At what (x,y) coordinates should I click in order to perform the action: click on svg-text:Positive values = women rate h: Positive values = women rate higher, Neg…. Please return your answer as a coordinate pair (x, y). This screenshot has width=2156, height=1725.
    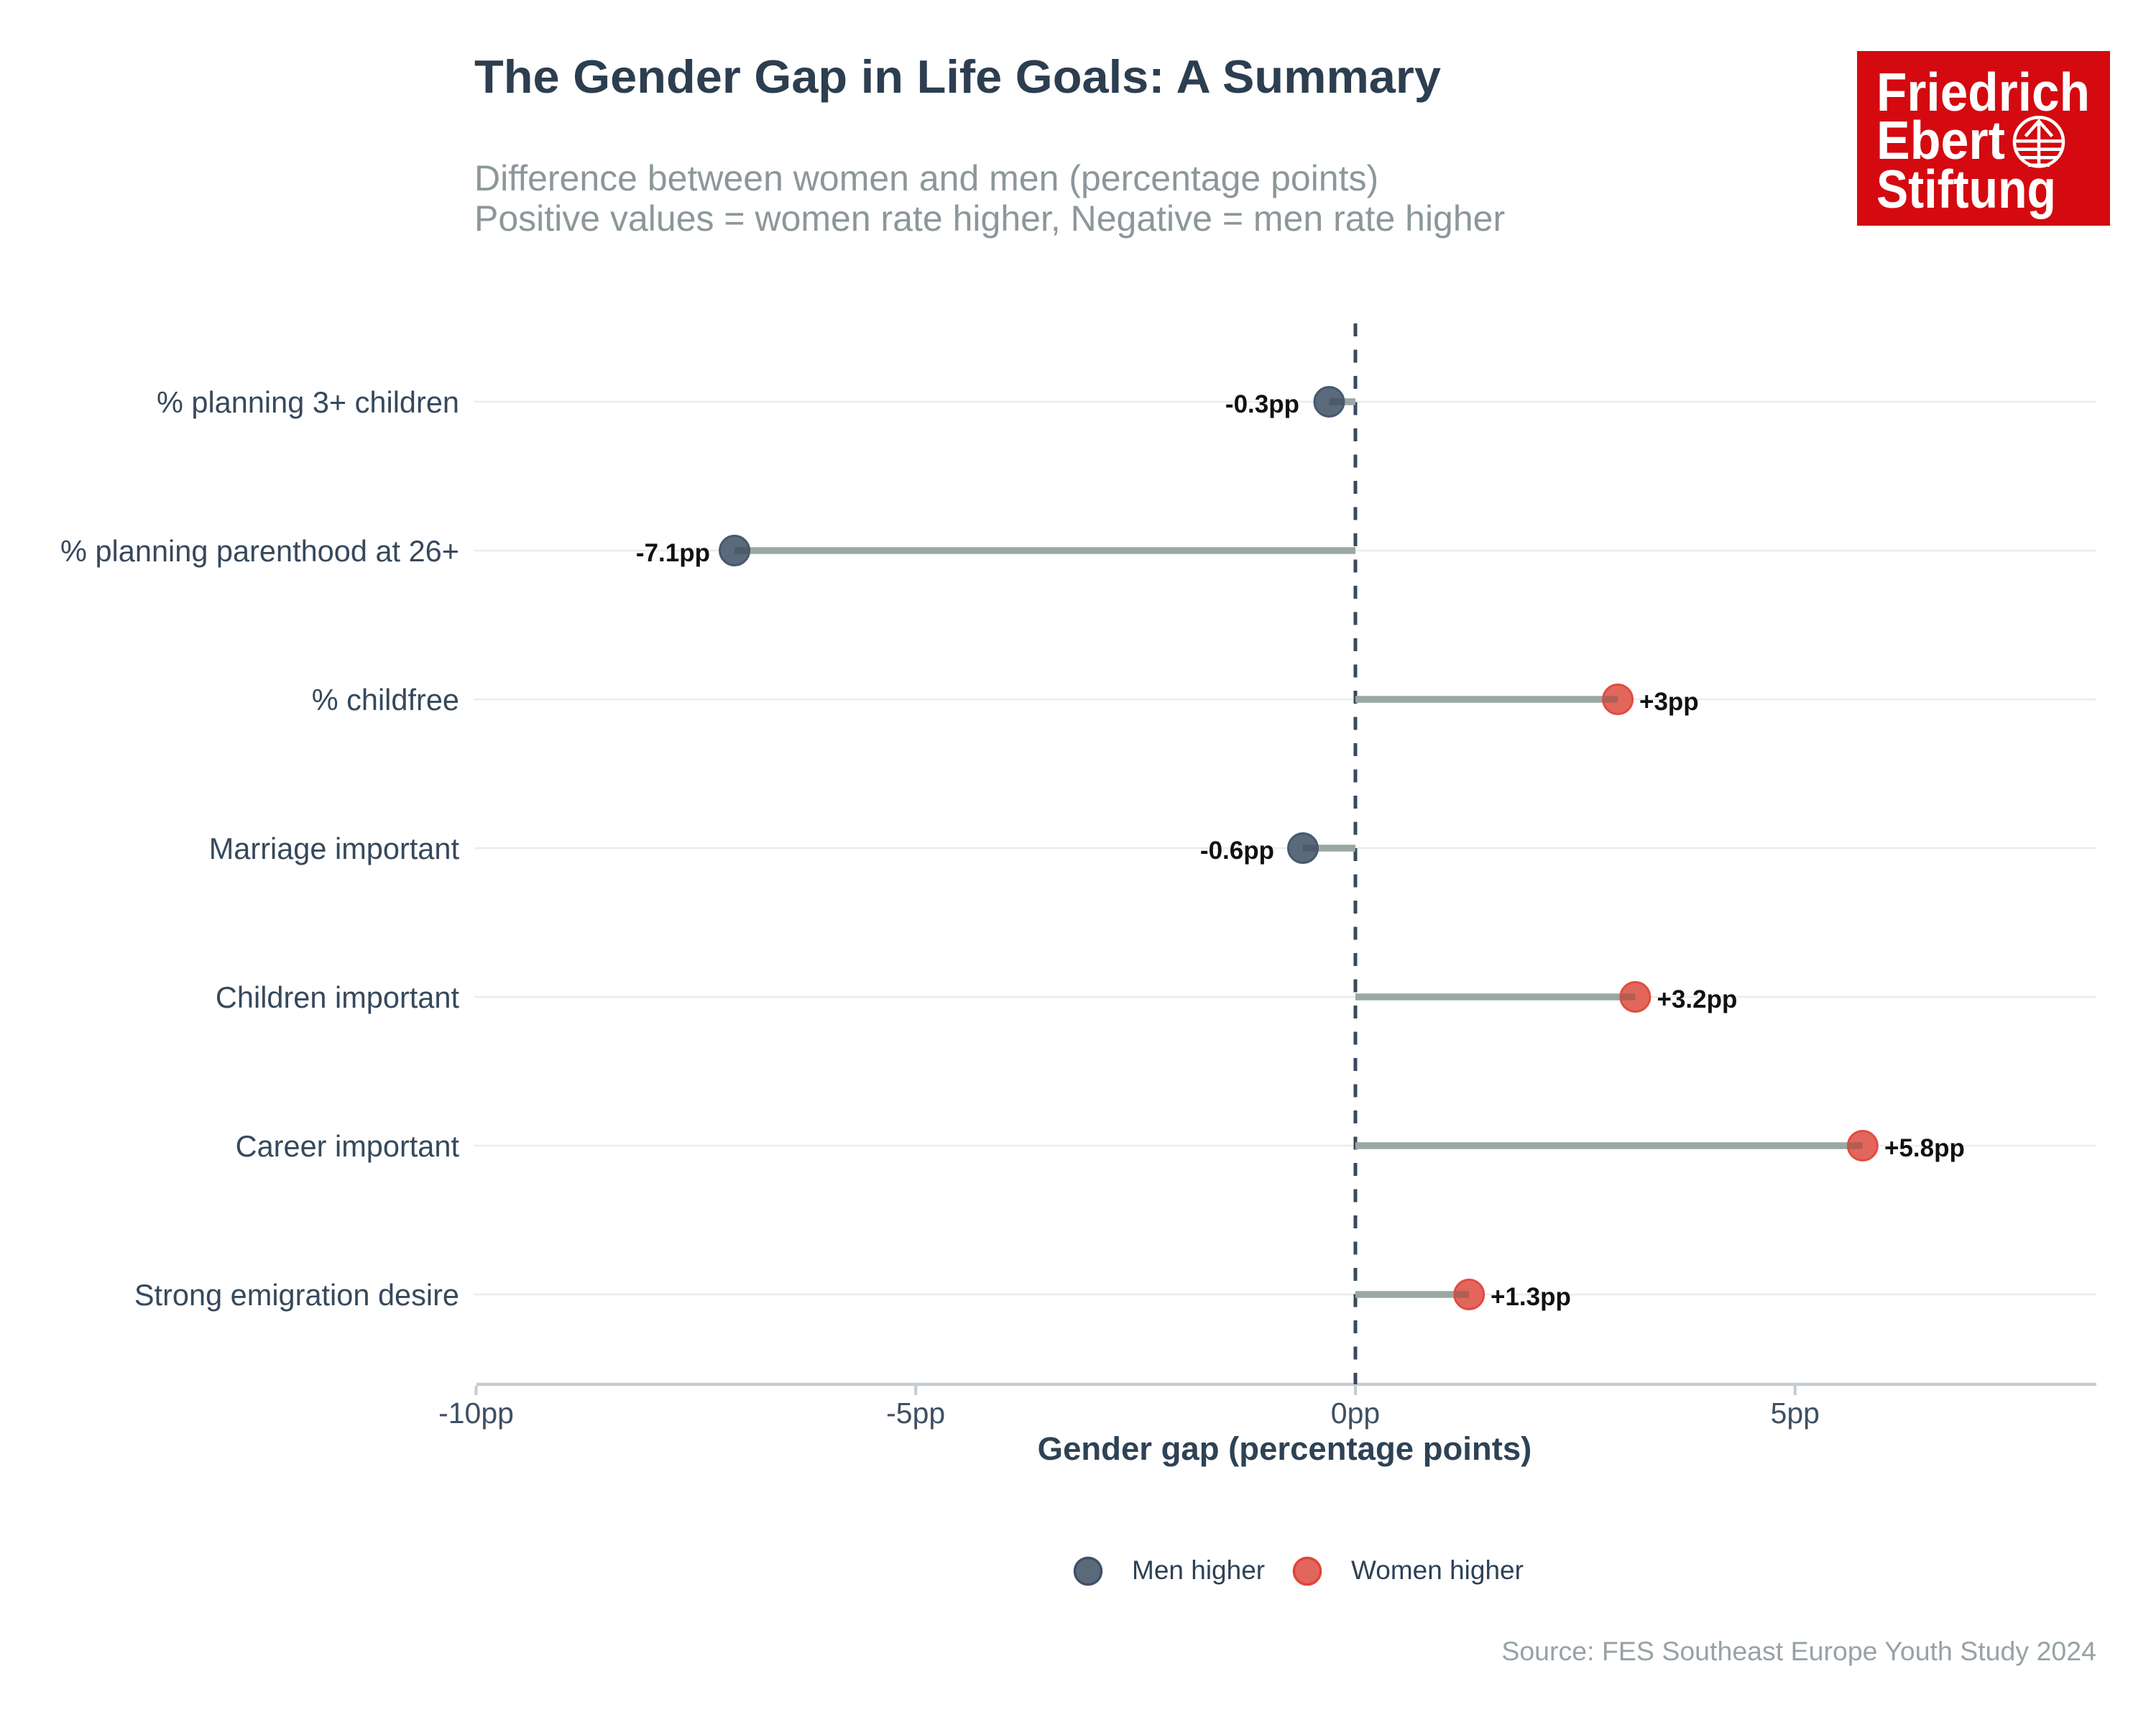
    Looking at the image, I should click on (990, 218).